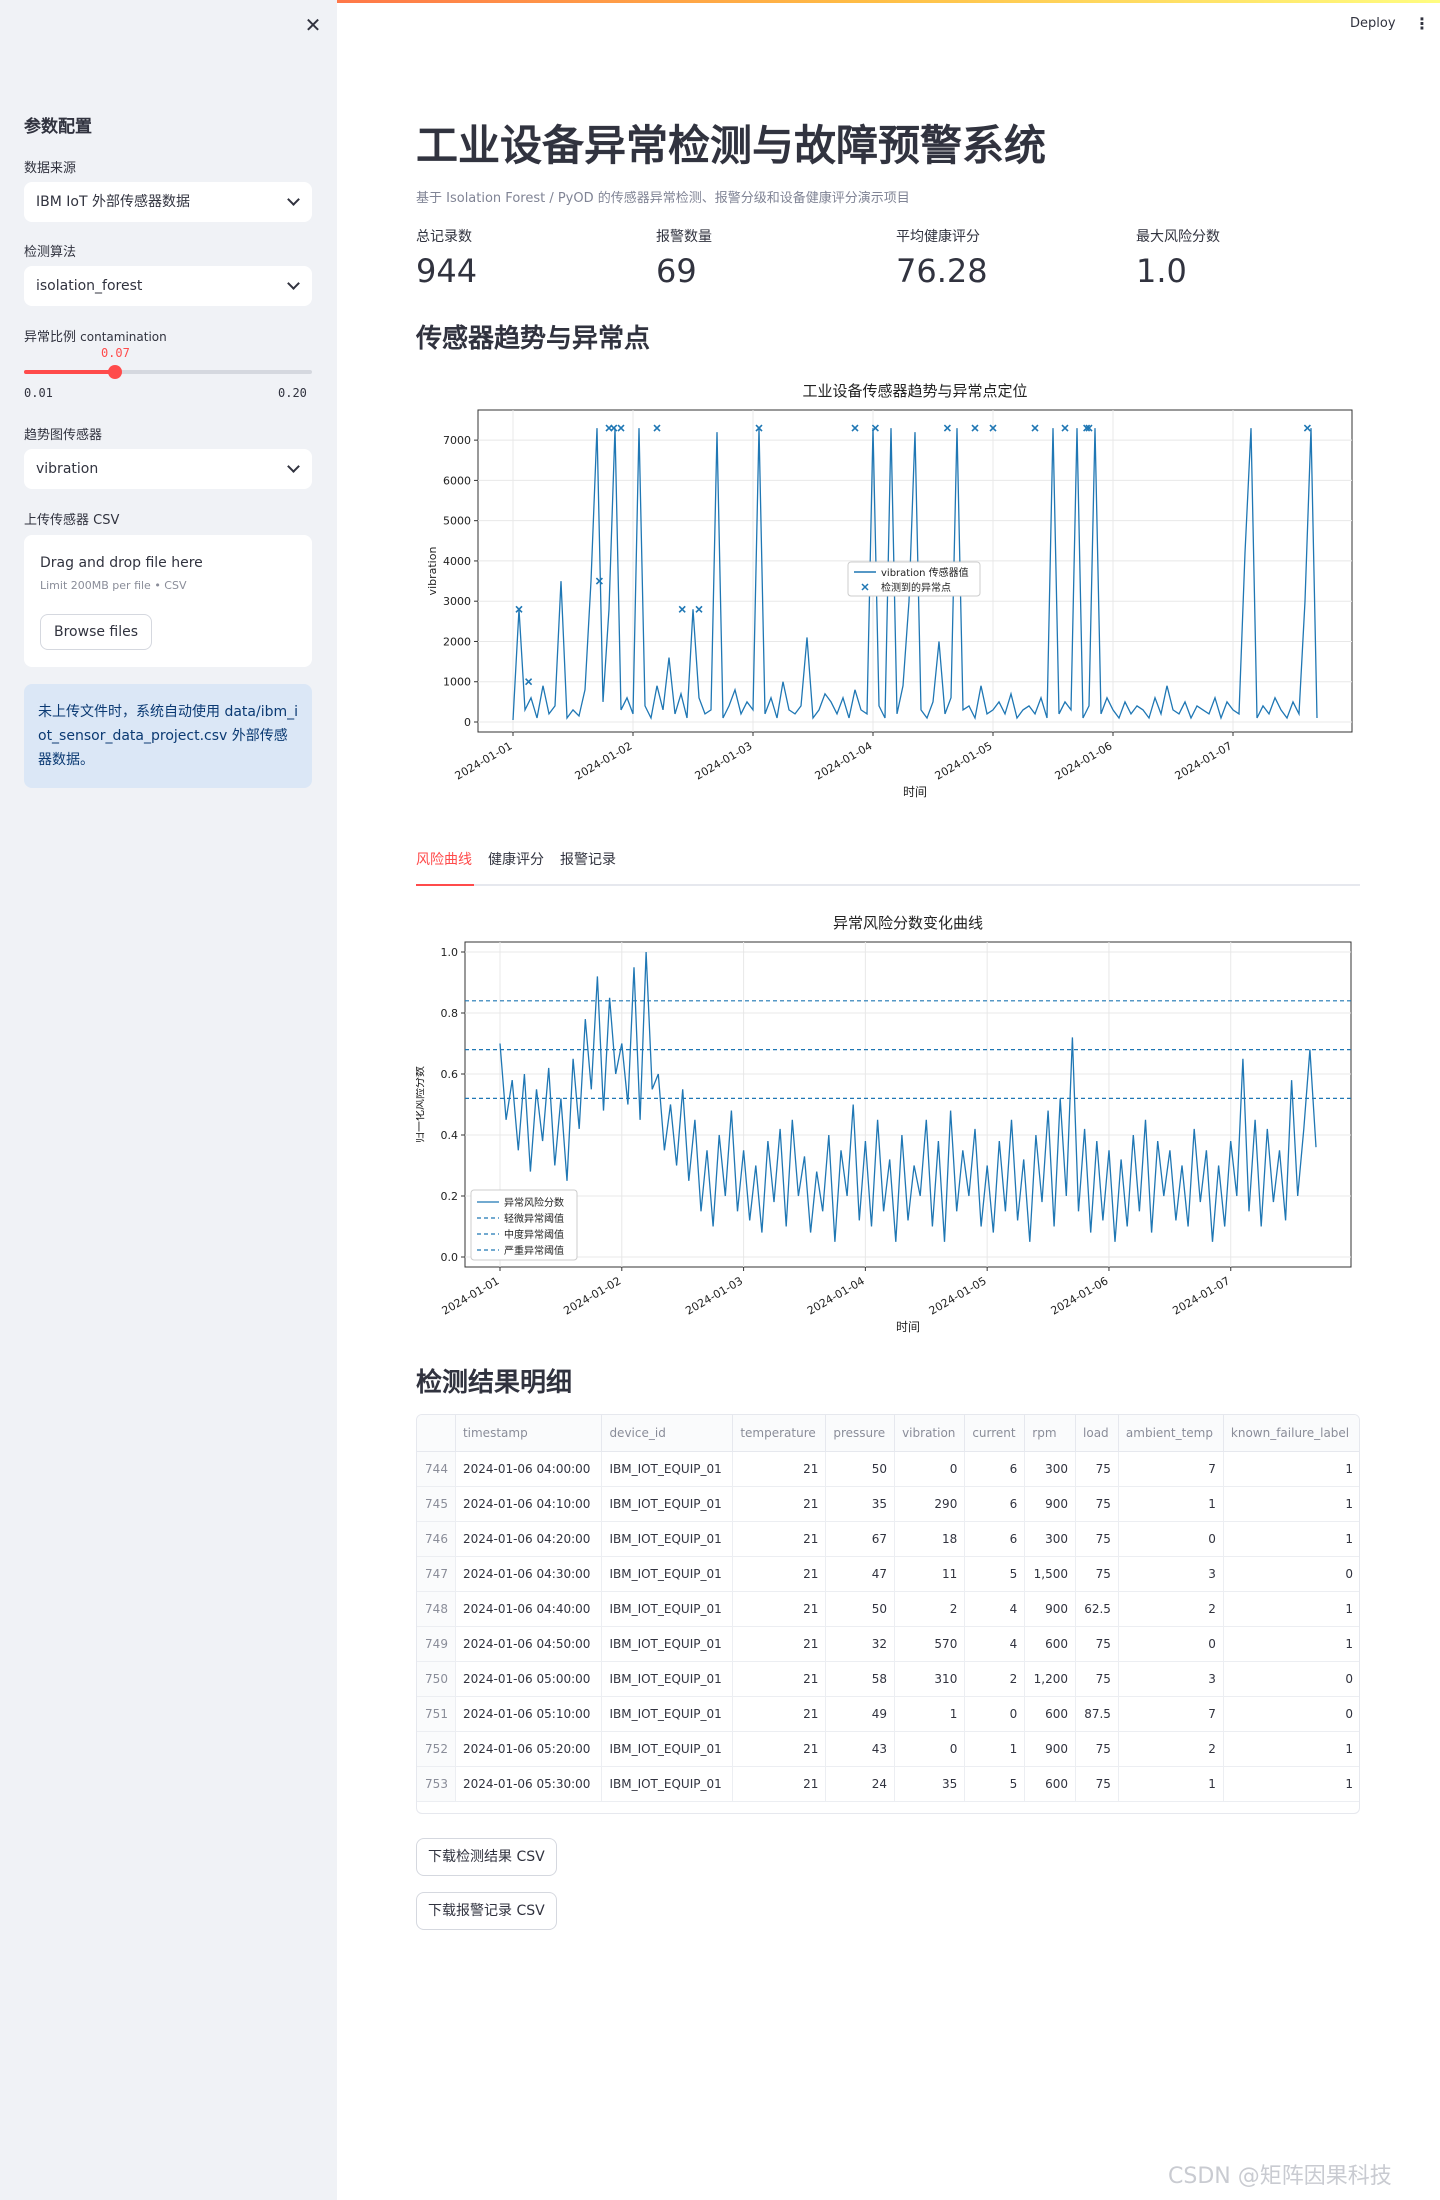 The width and height of the screenshot is (1440, 2200). Describe the element at coordinates (1097, 1433) in the screenshot. I see `column-header: load` at that location.